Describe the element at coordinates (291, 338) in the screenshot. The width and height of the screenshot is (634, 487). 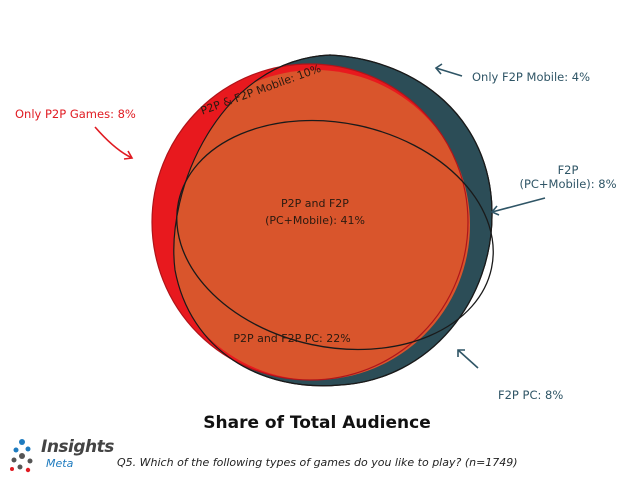
I see `label-p2p-f2p-pc: P2P and F2P PC: 22%` at that location.